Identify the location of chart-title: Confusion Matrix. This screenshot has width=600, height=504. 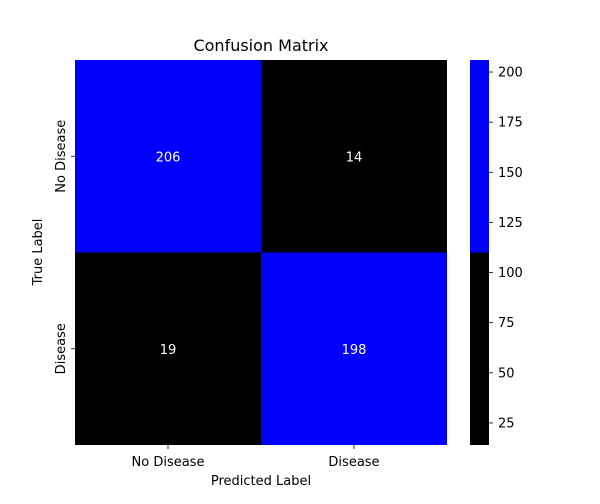
(260, 45).